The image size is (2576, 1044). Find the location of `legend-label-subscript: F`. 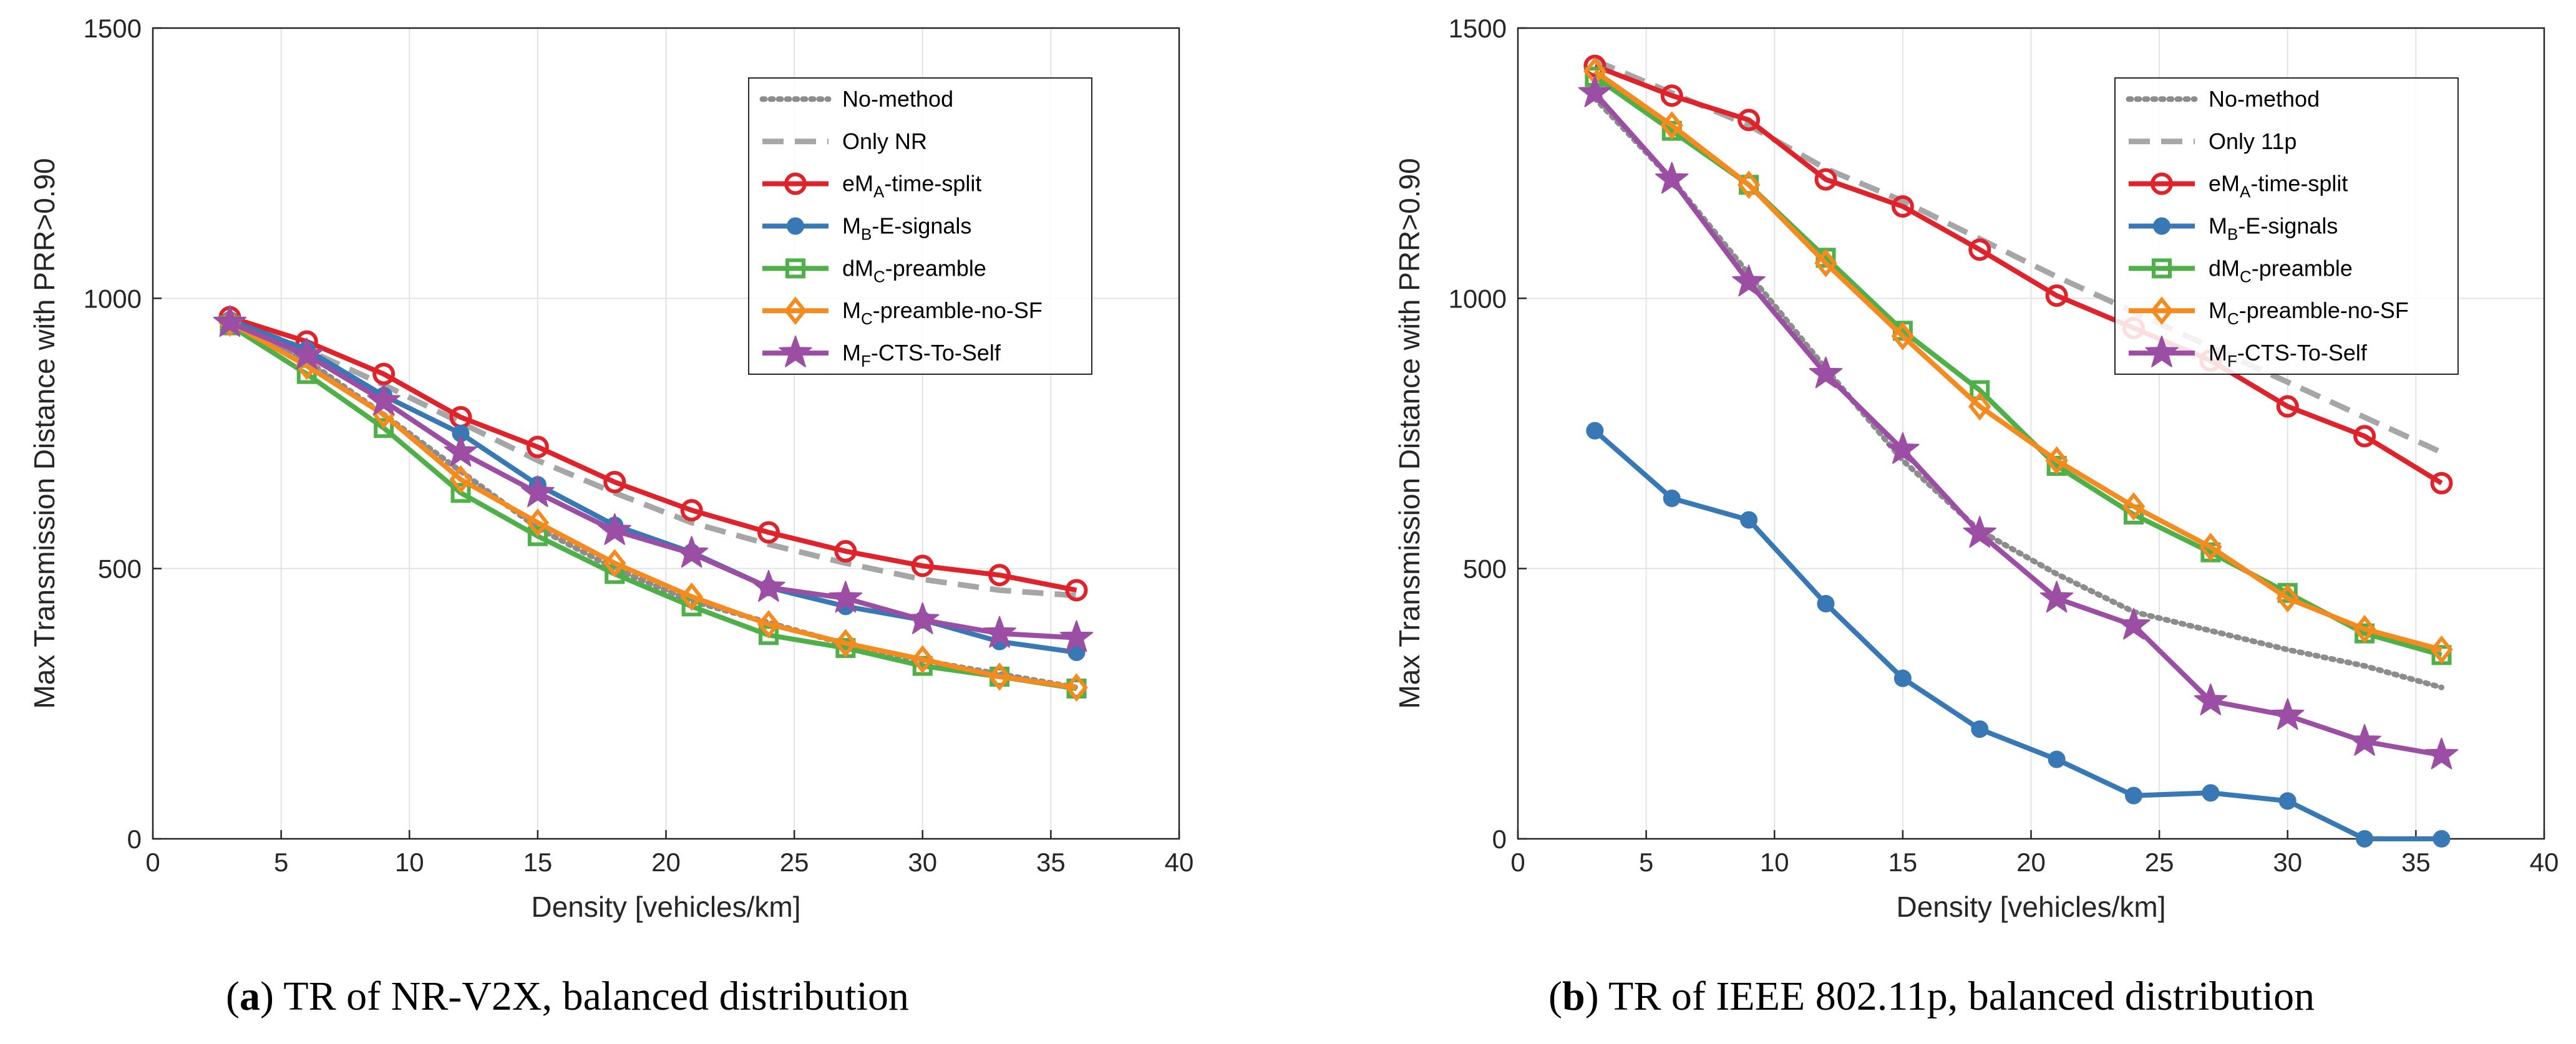

legend-label-subscript: F is located at coordinates (866, 361).